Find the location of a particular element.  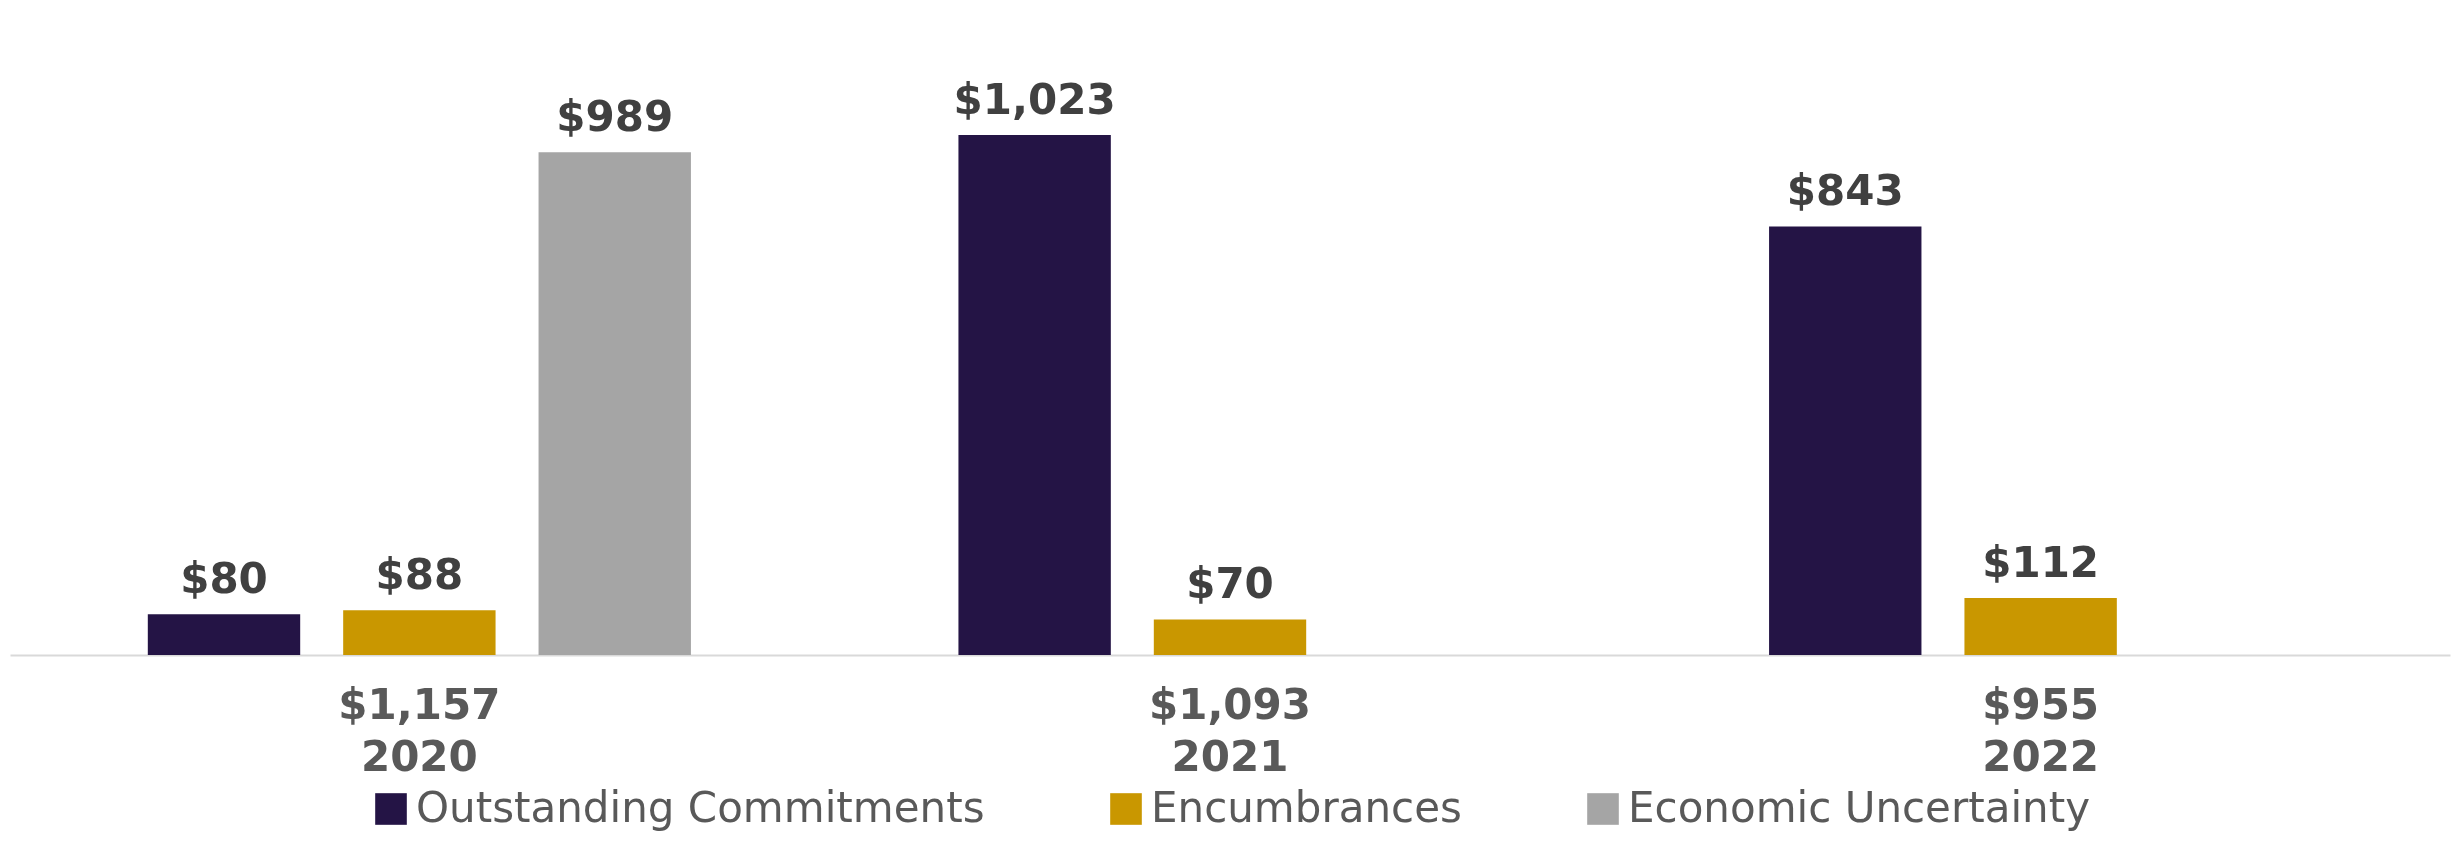

data-label: $989 is located at coordinates (615, 117).